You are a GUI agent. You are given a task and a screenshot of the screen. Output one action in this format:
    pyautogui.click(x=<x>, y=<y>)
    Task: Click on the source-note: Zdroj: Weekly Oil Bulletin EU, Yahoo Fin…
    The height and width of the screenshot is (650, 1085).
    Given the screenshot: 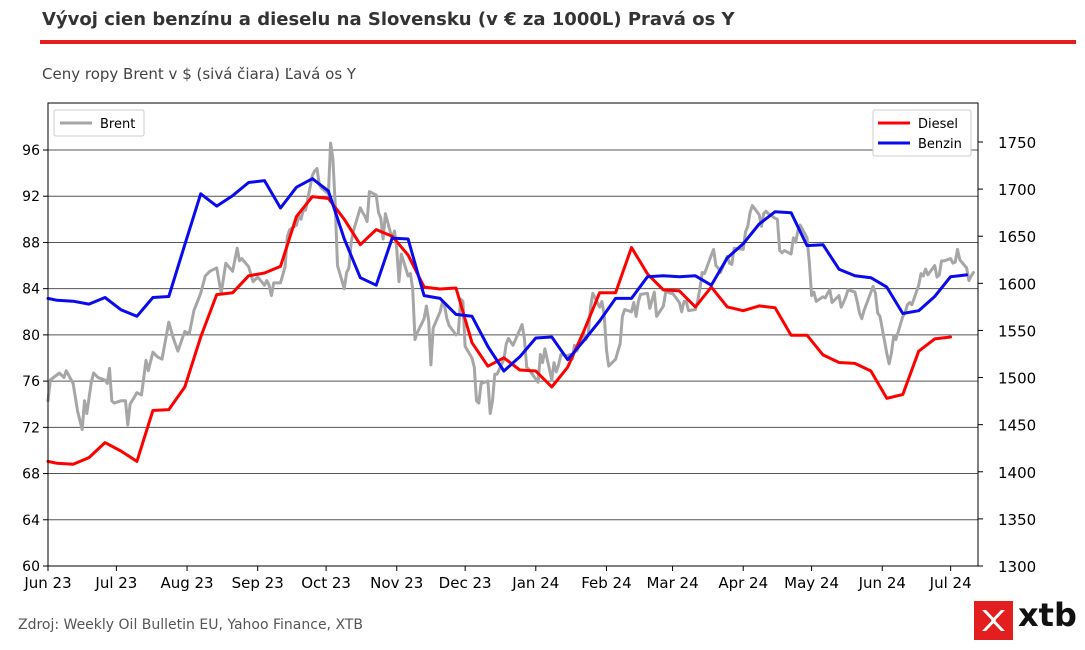 What is the action you would take?
    pyautogui.click(x=190, y=625)
    